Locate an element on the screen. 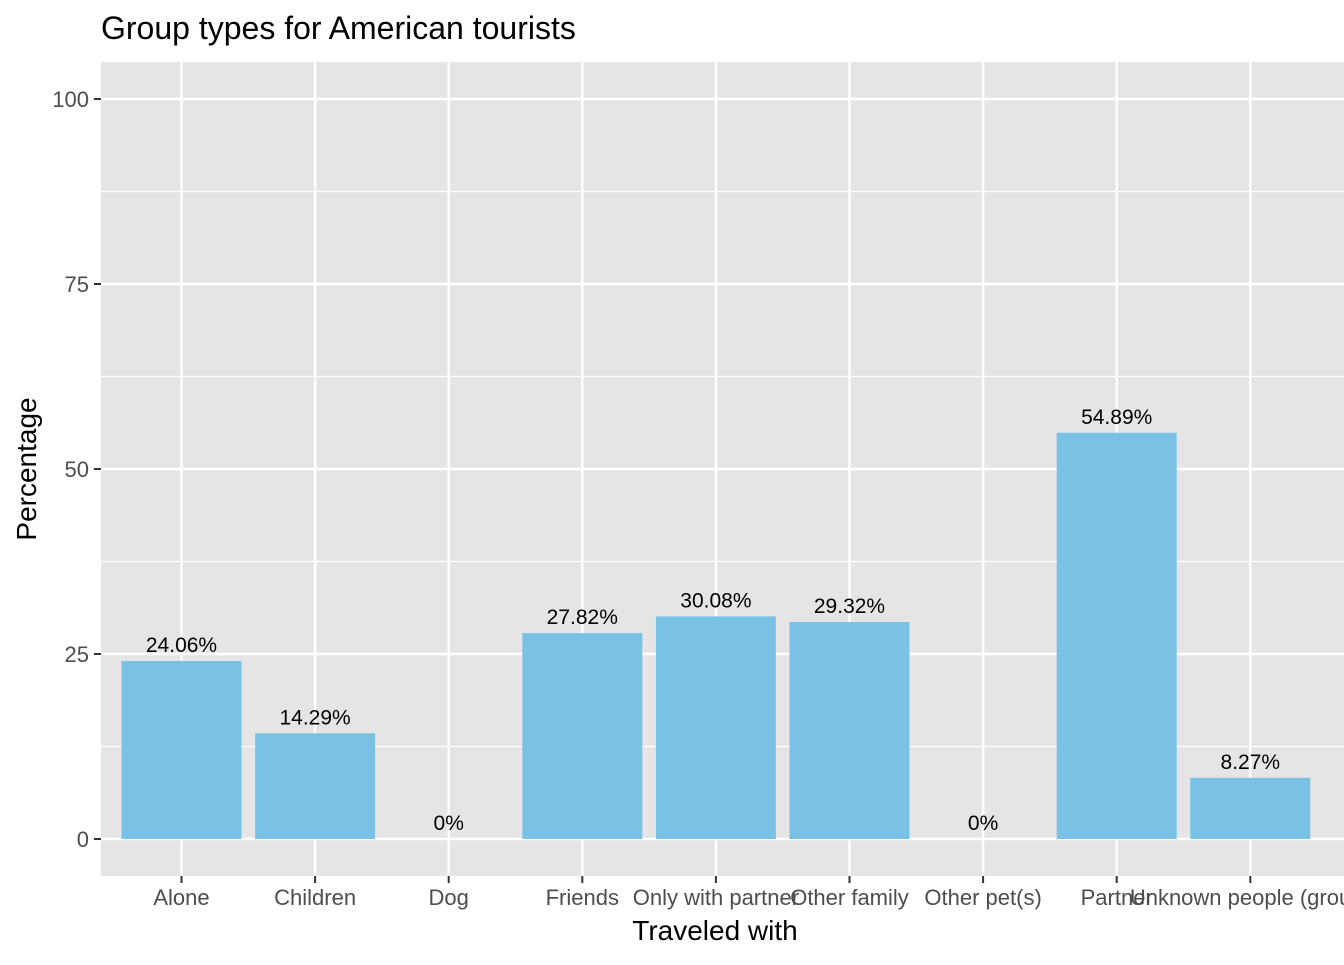 This screenshot has width=1344, height=965. y-tick-label: 75 is located at coordinates (77, 284).